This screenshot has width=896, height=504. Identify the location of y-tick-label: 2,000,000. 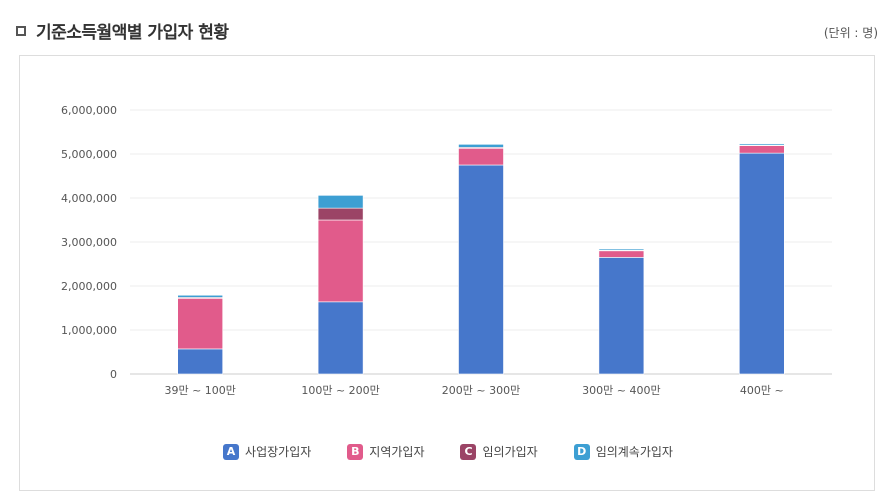
(89, 286).